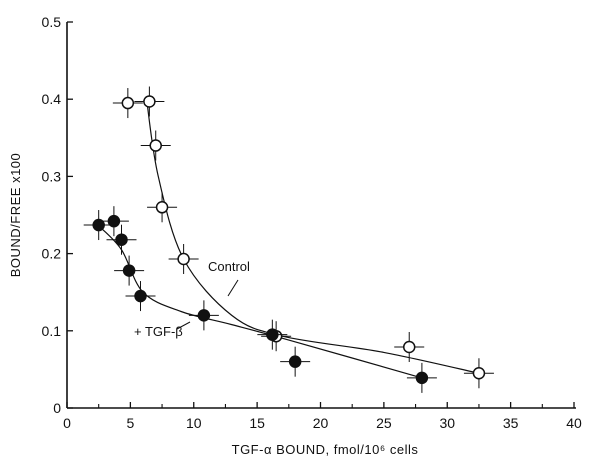 The width and height of the screenshot is (597, 463). Describe the element at coordinates (511, 423) in the screenshot. I see `x-tick-label: 35` at that location.